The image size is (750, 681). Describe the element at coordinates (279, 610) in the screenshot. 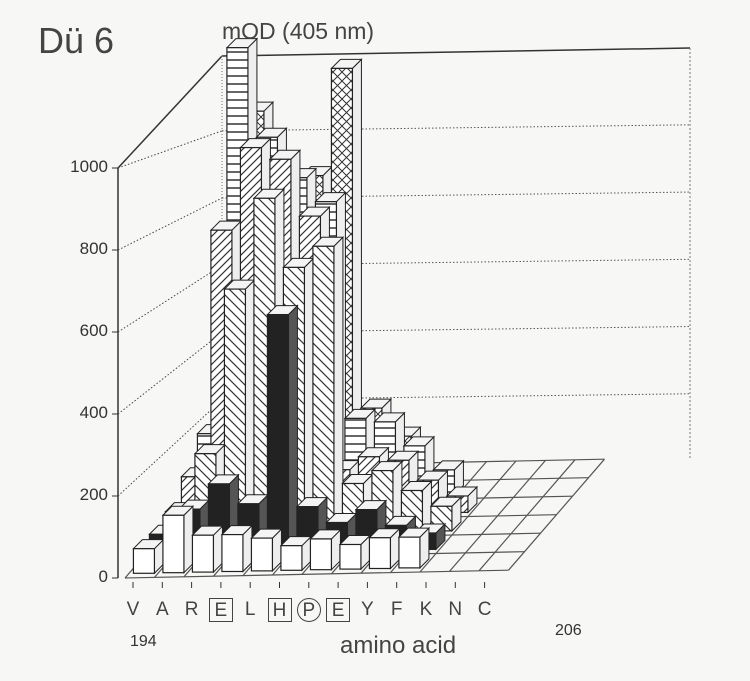

I see `x-tick-label: H` at that location.